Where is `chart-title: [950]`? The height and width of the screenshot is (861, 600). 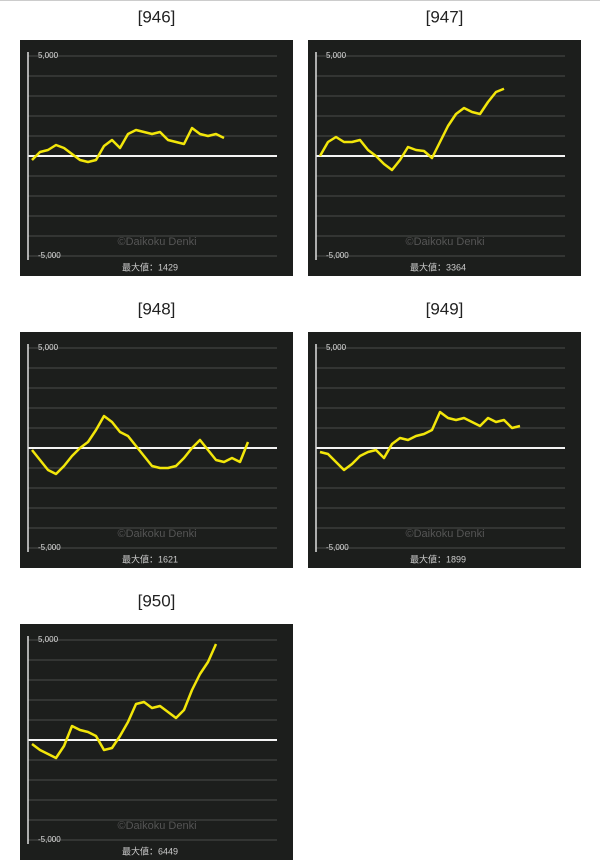
chart-title: [950] is located at coordinates (157, 600).